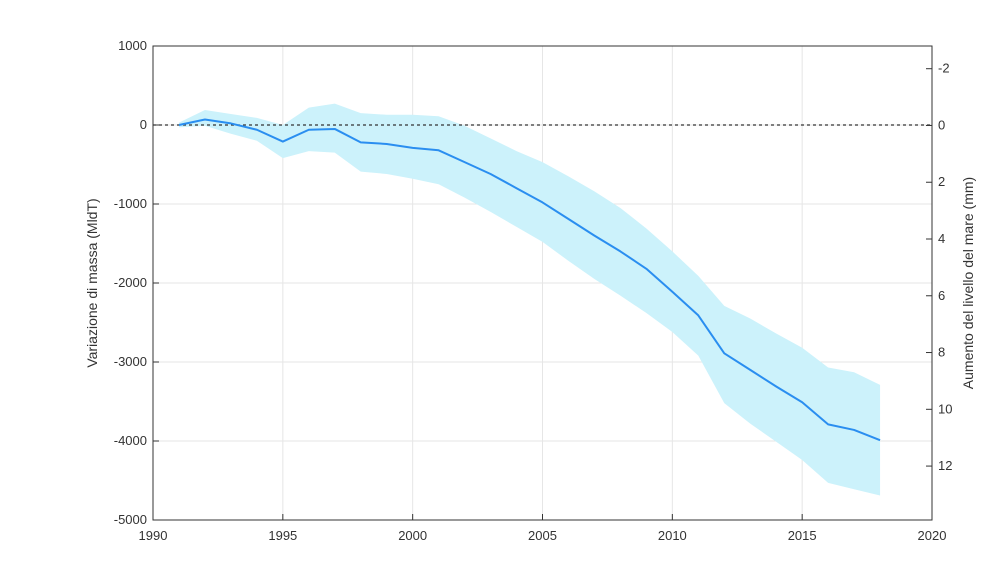 The width and height of the screenshot is (1000, 587). I want to click on y-tick-label: -3000, so click(130, 361).